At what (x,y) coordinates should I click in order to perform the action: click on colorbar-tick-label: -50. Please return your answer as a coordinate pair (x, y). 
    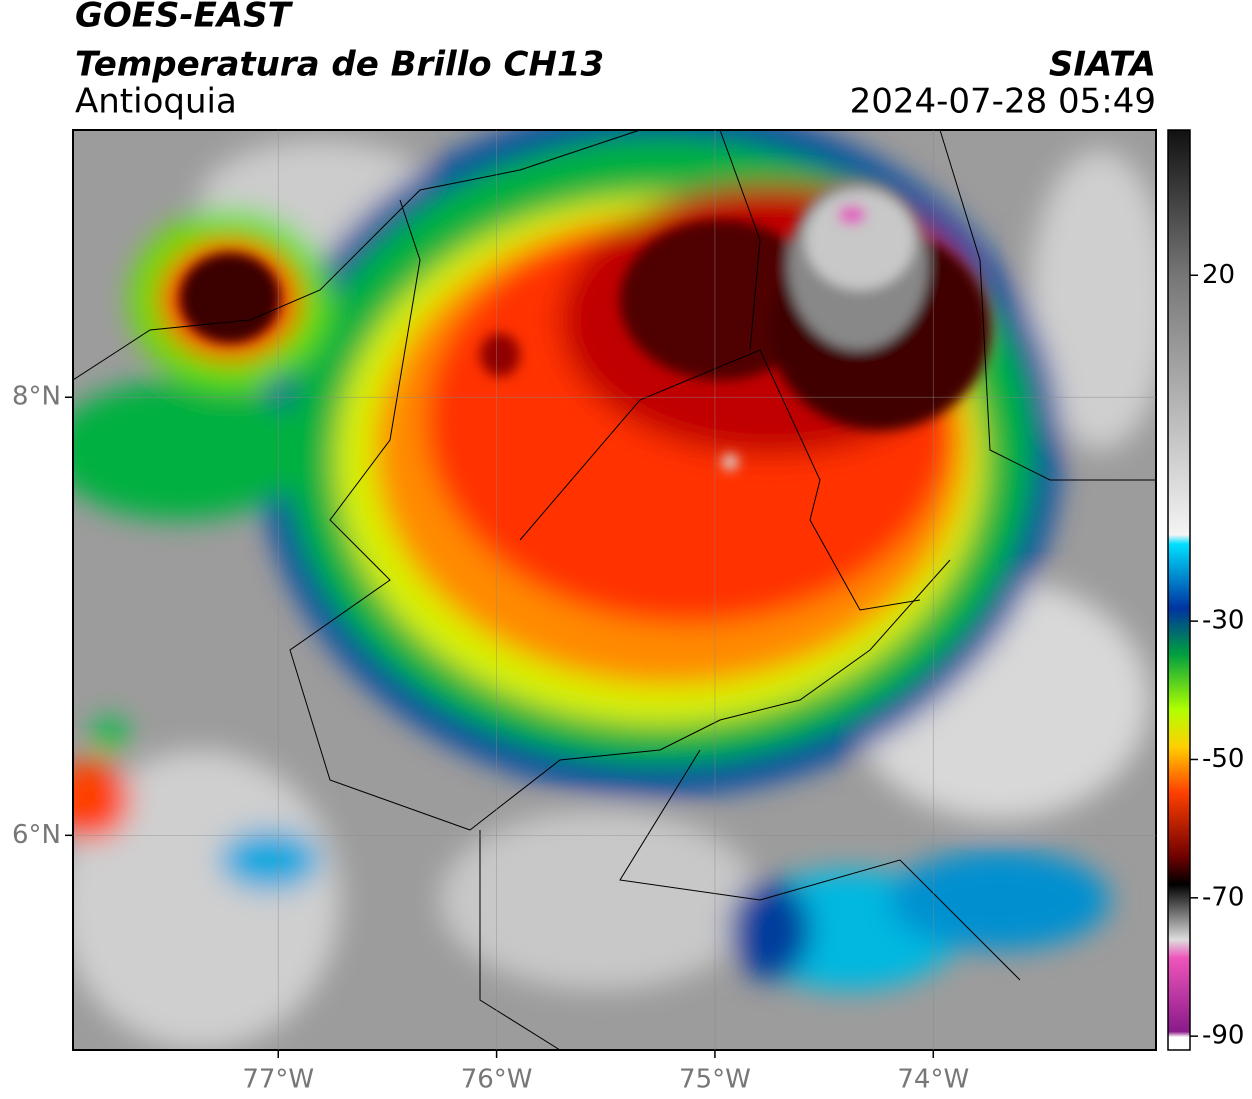
    Looking at the image, I should click on (1223, 759).